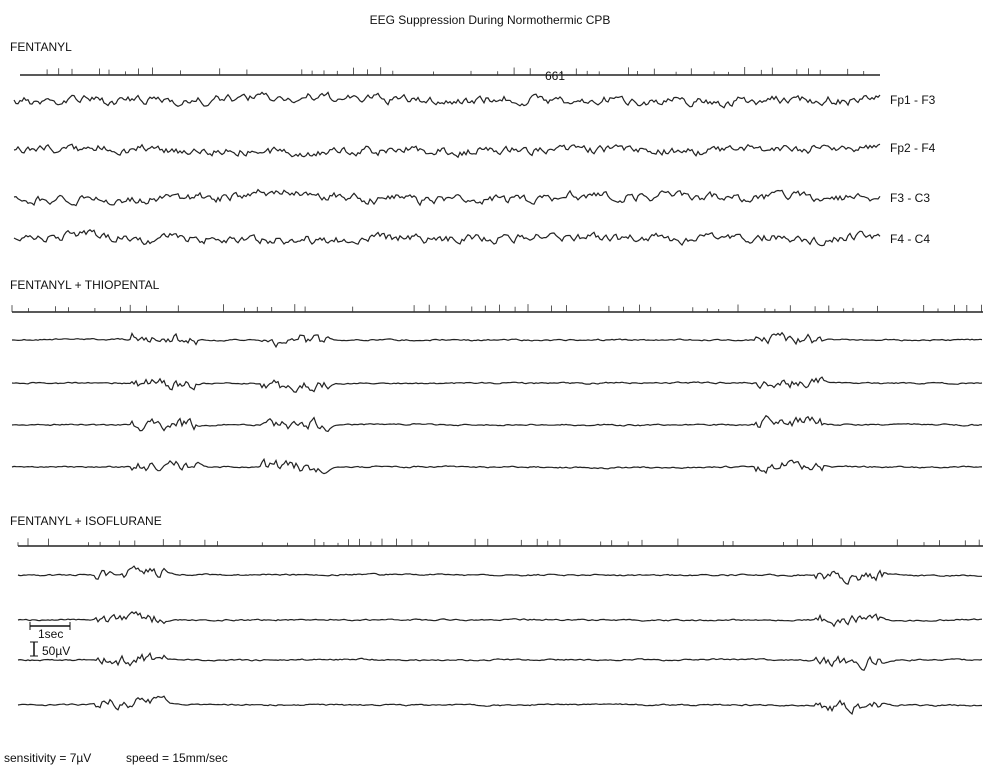 This screenshot has height=769, width=983. I want to click on section-label: FENTANYL, so click(41, 47).